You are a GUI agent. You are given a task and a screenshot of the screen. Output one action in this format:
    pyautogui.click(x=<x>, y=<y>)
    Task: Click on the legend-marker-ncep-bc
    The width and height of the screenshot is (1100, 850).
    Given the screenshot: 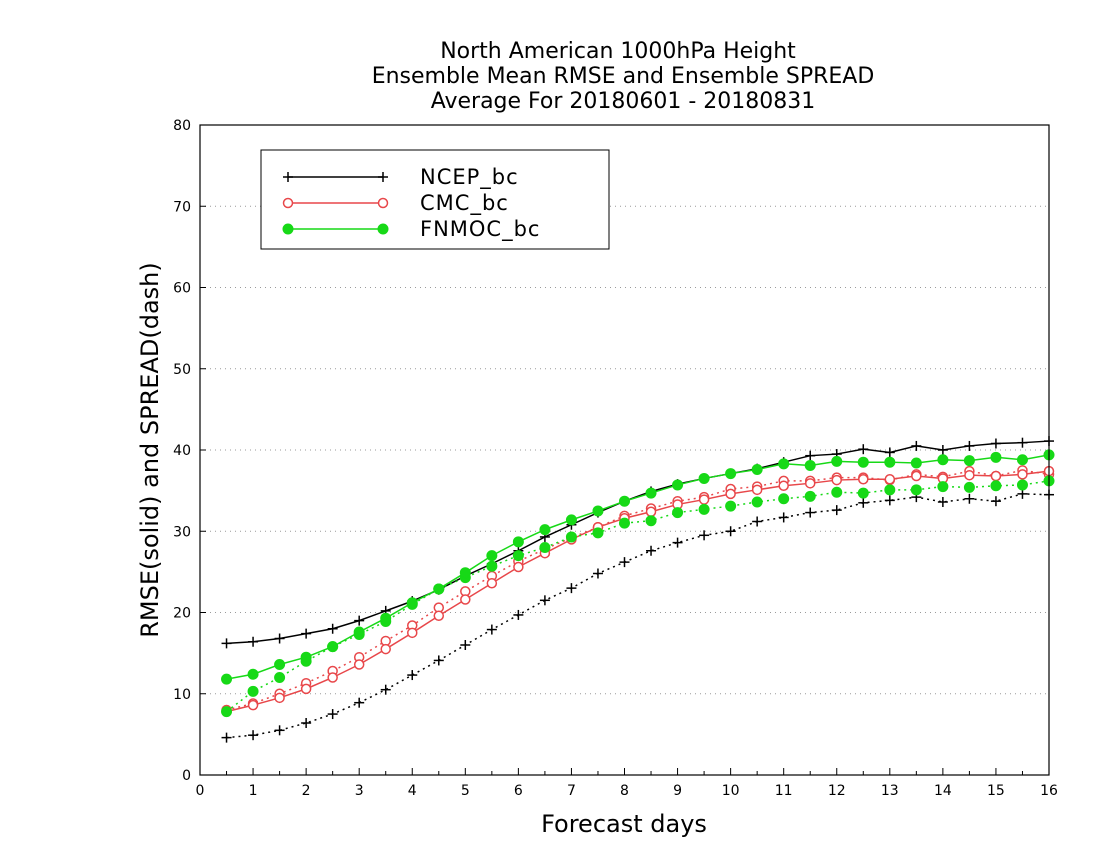 What is the action you would take?
    pyautogui.click(x=288, y=177)
    